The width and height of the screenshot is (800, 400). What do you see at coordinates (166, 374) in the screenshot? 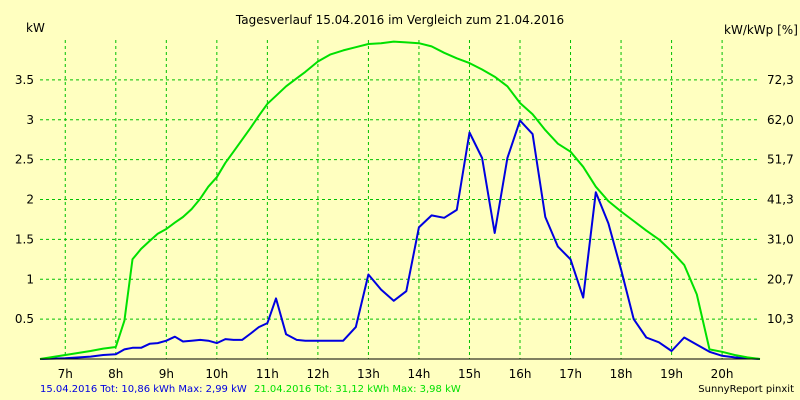
I see `x-tick-label: 9h` at bounding box center [166, 374].